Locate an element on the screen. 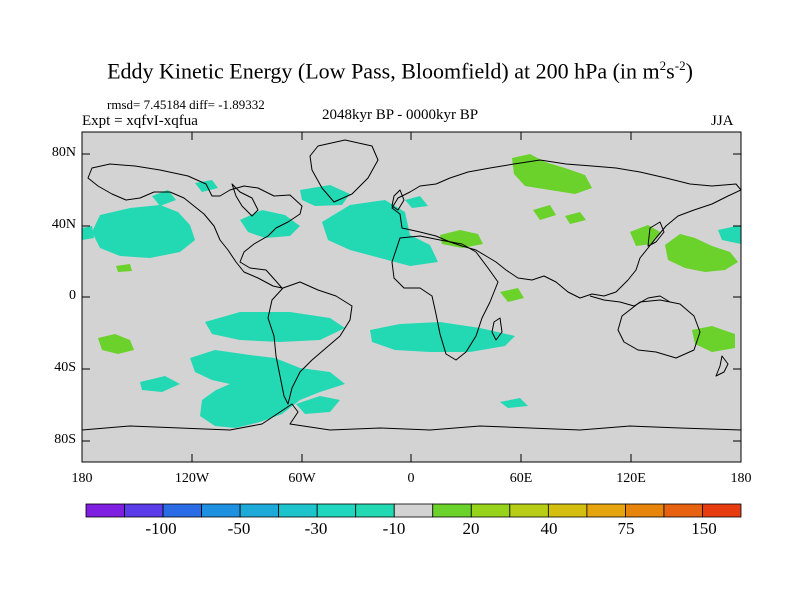 The width and height of the screenshot is (800, 600). lat-label: 80S is located at coordinates (65, 439).